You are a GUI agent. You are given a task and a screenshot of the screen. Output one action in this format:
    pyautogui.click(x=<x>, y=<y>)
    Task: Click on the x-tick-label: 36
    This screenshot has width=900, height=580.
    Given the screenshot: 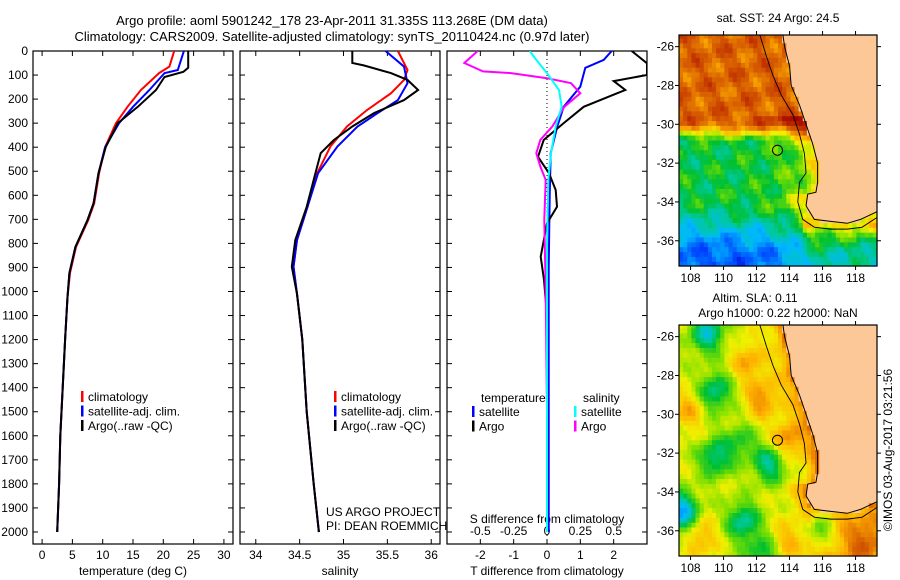 What is the action you would take?
    pyautogui.click(x=432, y=555)
    